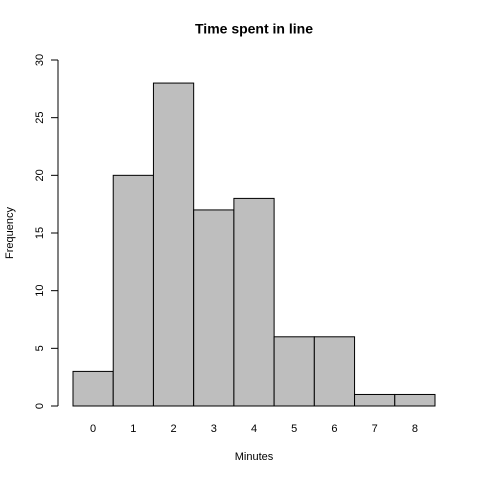 The height and width of the screenshot is (480, 480). Describe the element at coordinates (334, 429) in the screenshot. I see `x-tick-label: 6` at that location.